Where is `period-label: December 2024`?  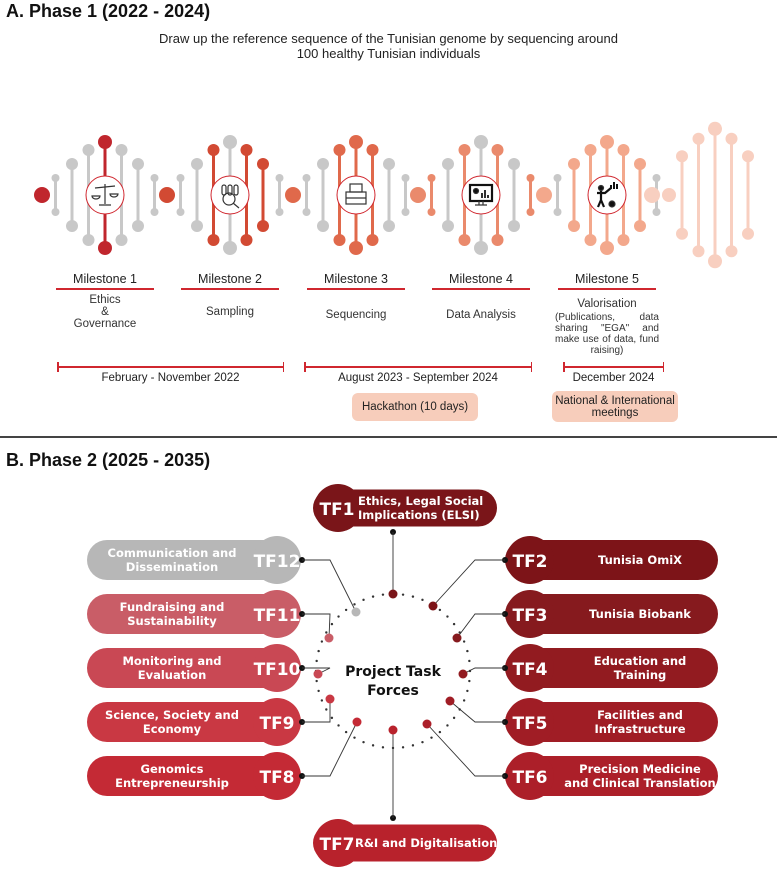
period-label: December 2024 is located at coordinates (613, 378).